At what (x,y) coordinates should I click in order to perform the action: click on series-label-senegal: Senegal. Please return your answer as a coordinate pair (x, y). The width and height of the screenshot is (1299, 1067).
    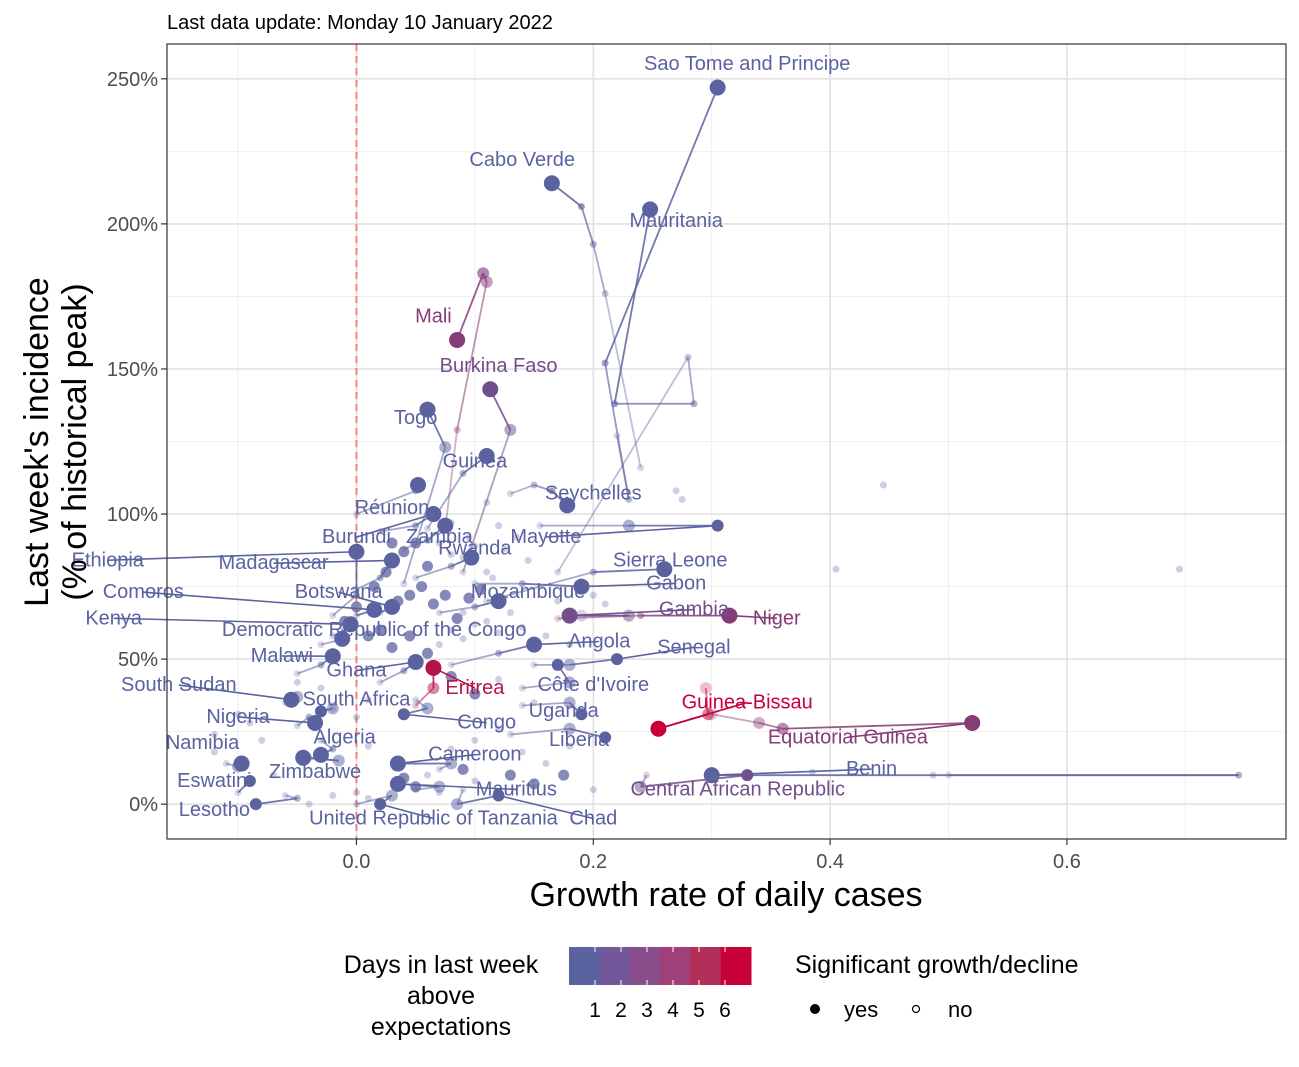
    Looking at the image, I should click on (693, 647).